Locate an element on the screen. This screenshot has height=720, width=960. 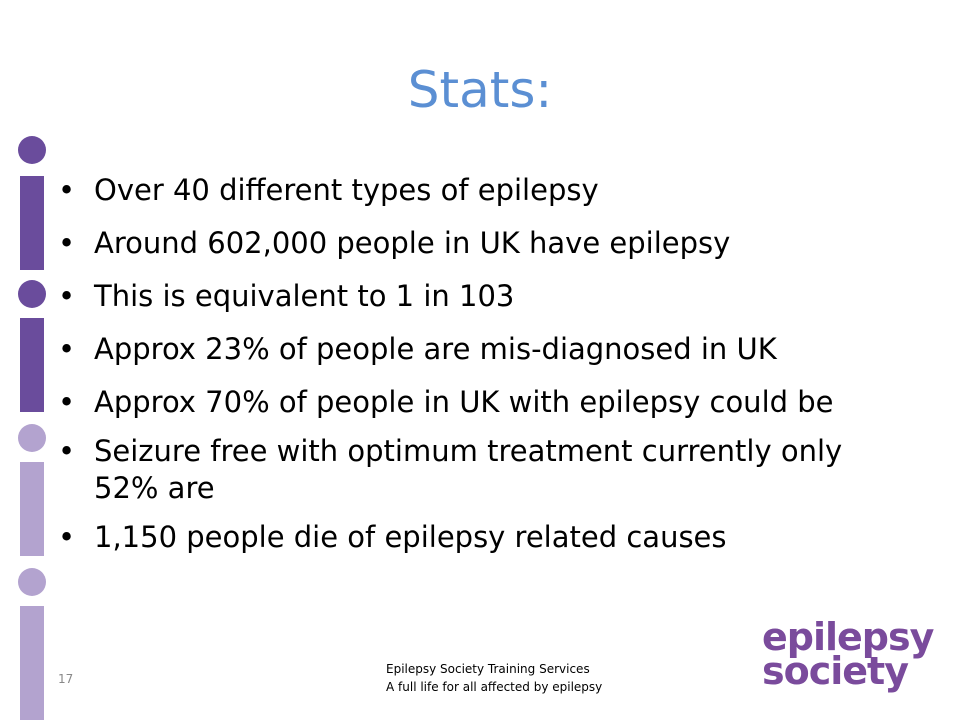
slide-number: 17 is located at coordinates (66, 679).